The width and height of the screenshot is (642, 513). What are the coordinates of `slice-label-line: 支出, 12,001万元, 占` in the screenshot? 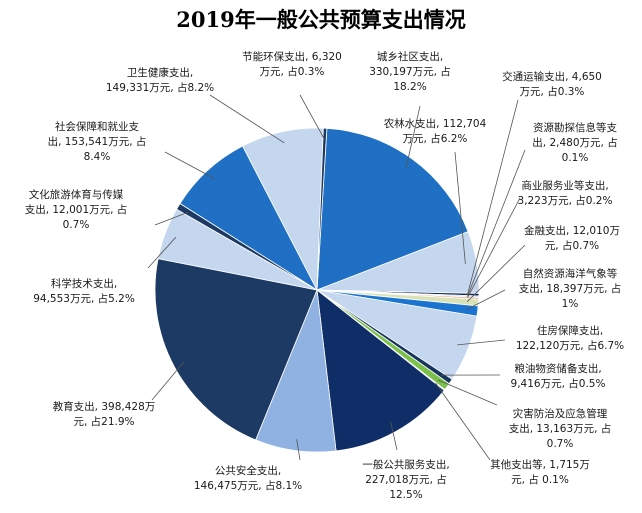 It's located at (76, 209).